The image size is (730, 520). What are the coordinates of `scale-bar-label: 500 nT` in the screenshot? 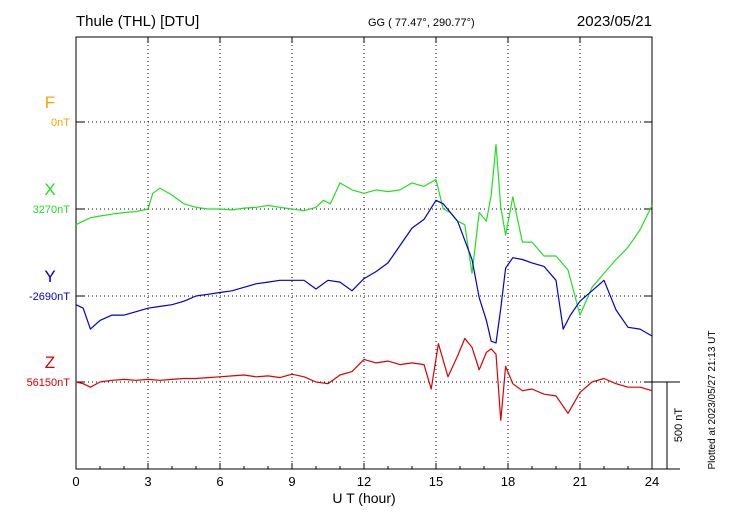 It's located at (679, 425).